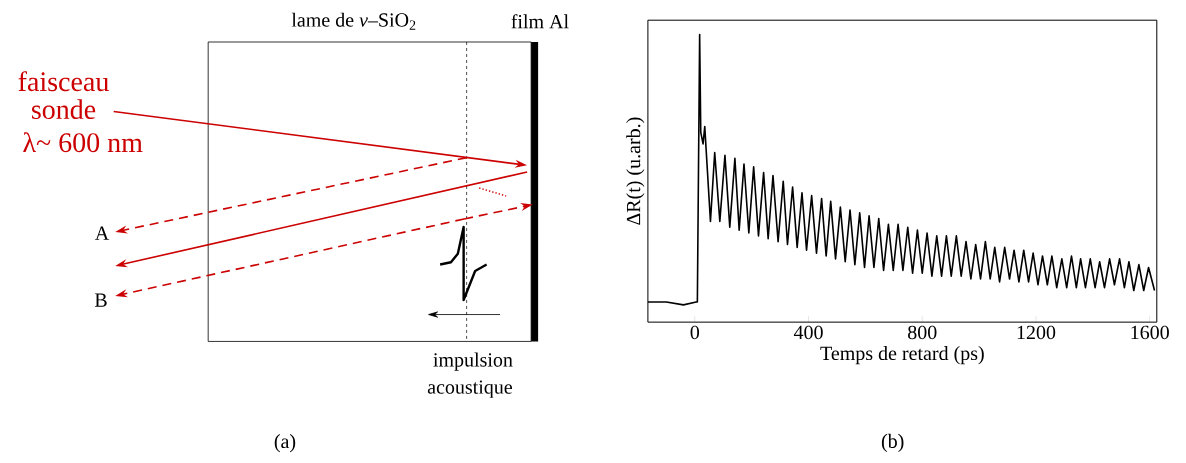 Image resolution: width=1186 pixels, height=463 pixels. What do you see at coordinates (1036, 332) in the screenshot?
I see `x-tick-label: 1200` at bounding box center [1036, 332].